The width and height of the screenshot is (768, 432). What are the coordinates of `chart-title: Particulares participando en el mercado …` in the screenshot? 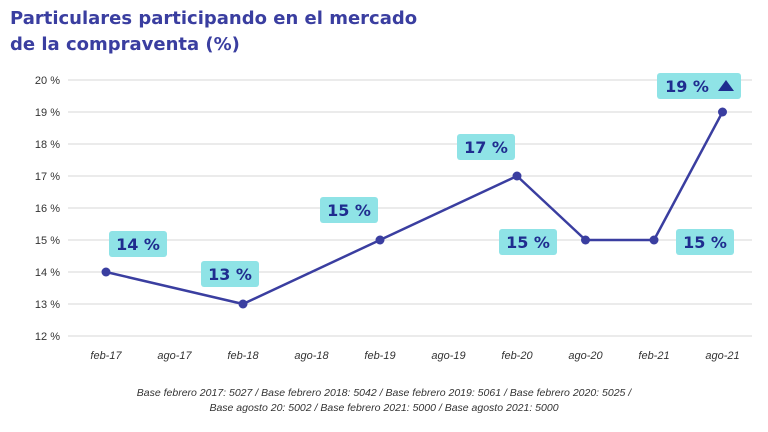 It's located at (213, 32).